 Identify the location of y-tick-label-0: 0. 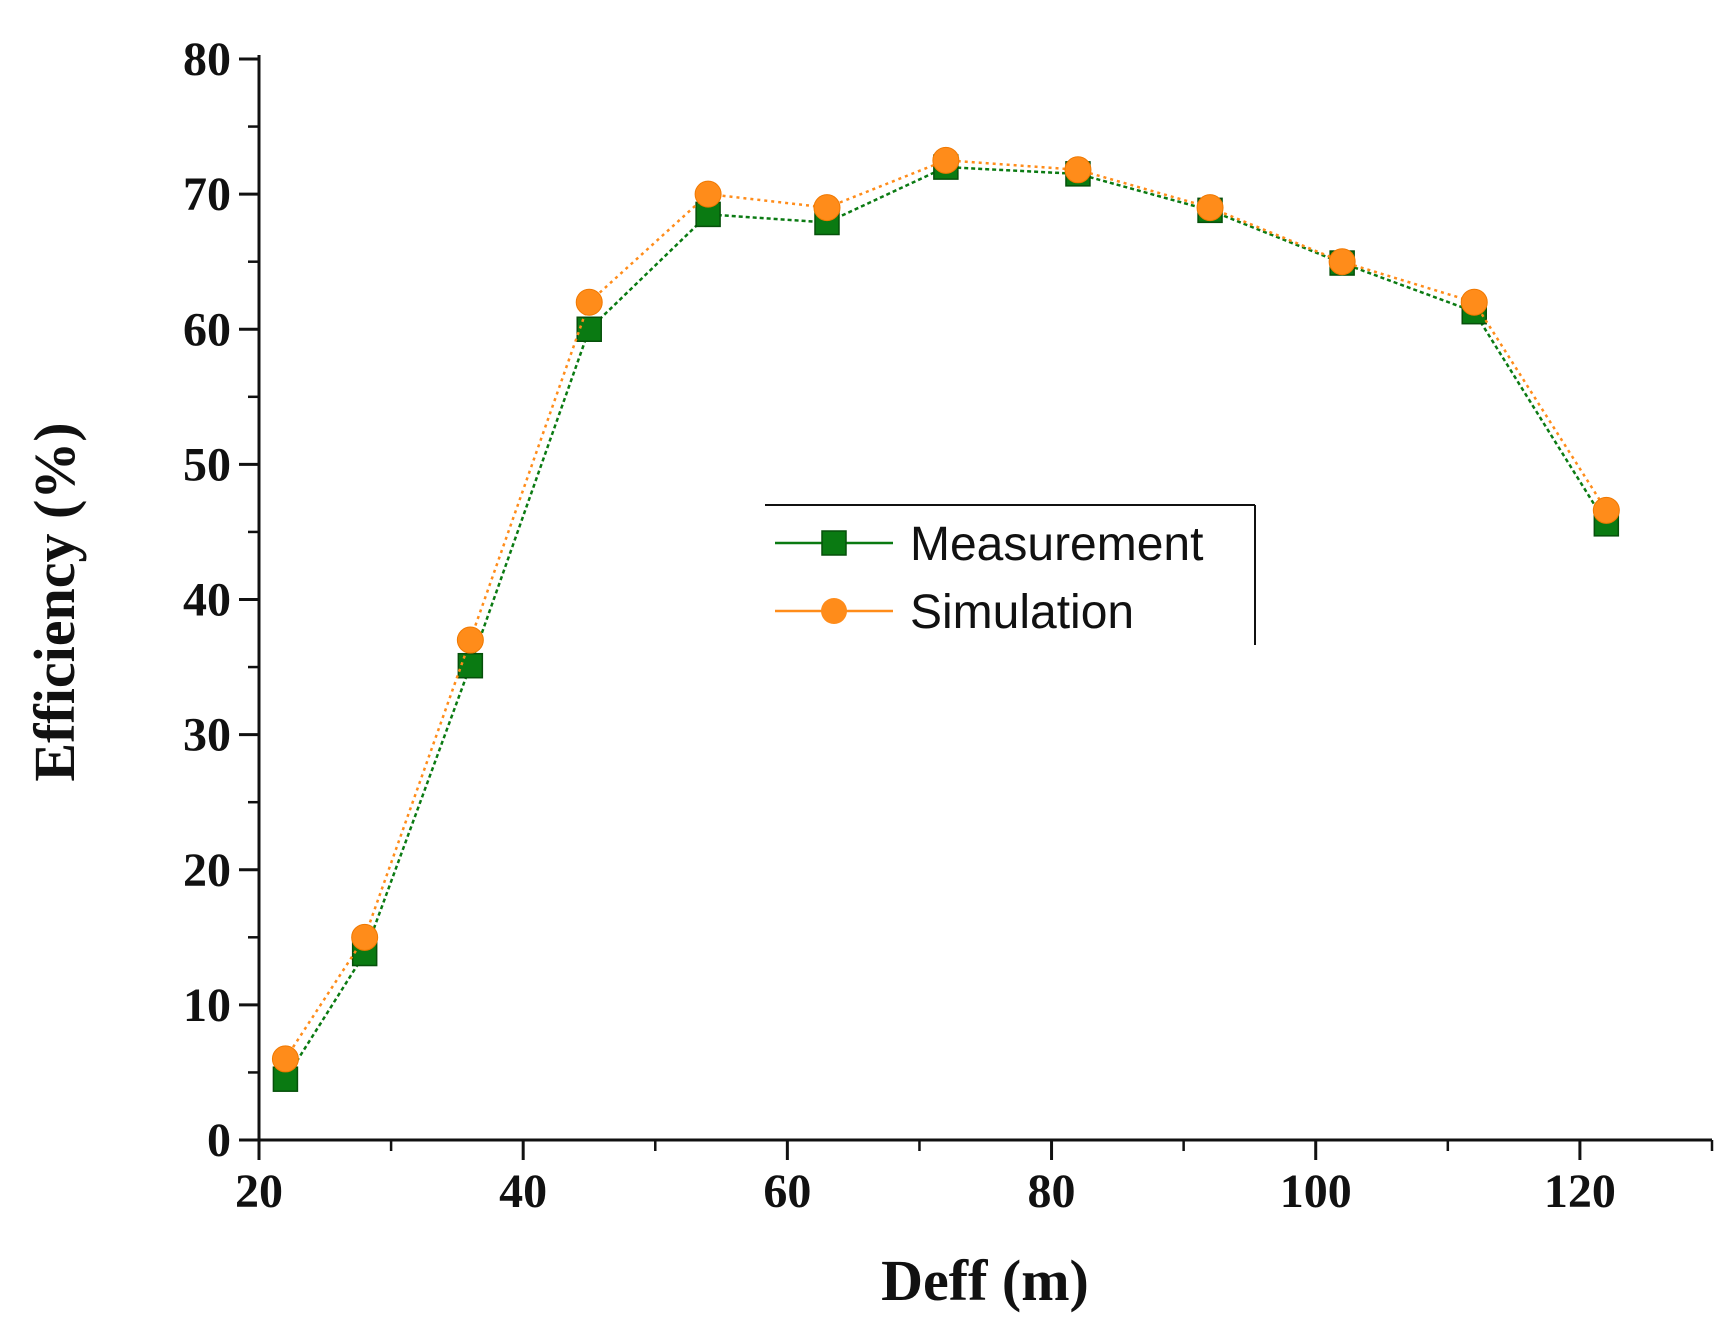
(219, 1140).